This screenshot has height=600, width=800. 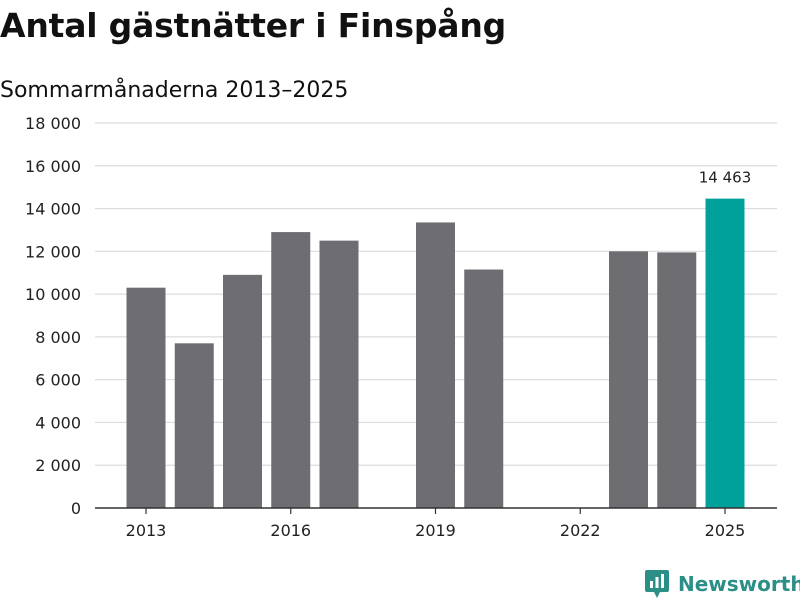 What do you see at coordinates (58, 422) in the screenshot?
I see `y-tick-label: 4 000` at bounding box center [58, 422].